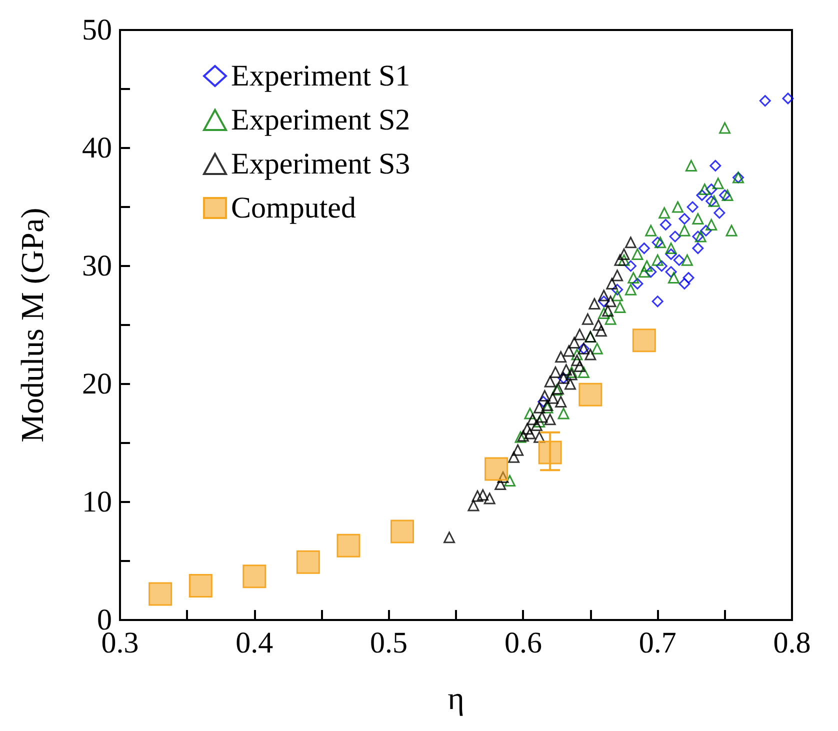 The image size is (838, 731). Describe the element at coordinates (97, 148) in the screenshot. I see `y-tick-label: 40` at that location.